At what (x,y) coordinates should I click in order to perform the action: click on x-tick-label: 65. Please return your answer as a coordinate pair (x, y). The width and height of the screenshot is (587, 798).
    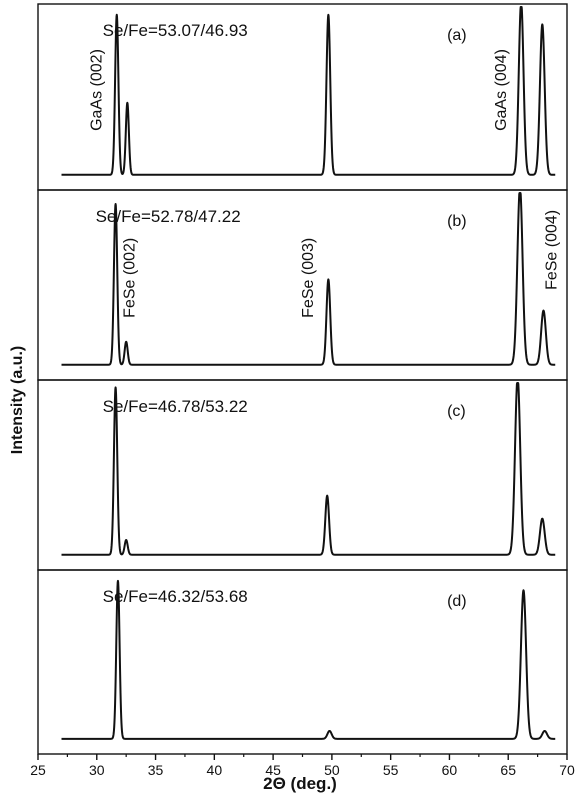
    Looking at the image, I should click on (508, 770).